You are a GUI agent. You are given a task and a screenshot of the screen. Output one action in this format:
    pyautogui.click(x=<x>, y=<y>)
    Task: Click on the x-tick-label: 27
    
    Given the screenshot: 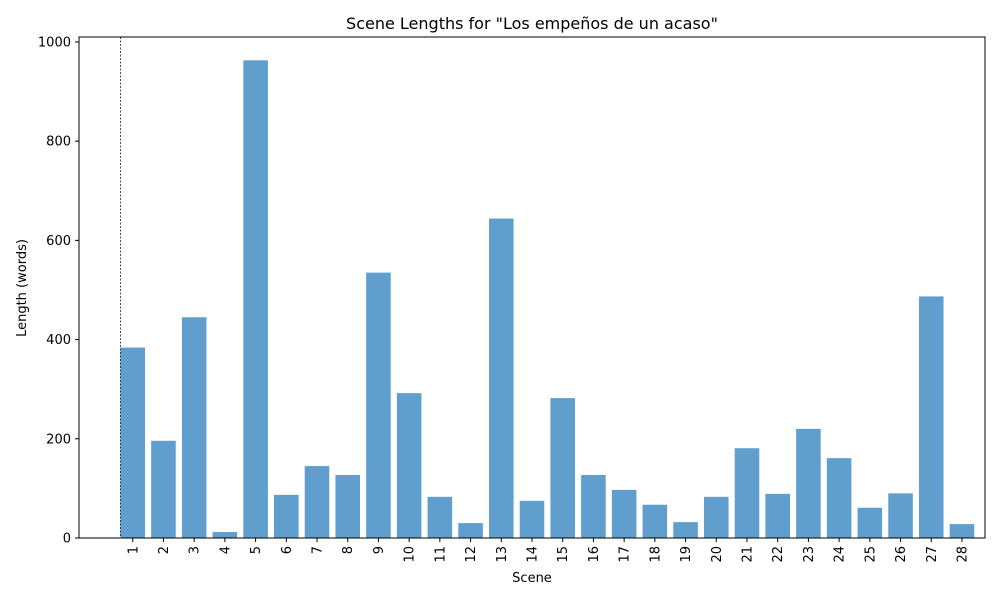 What is the action you would take?
    pyautogui.click(x=932, y=554)
    